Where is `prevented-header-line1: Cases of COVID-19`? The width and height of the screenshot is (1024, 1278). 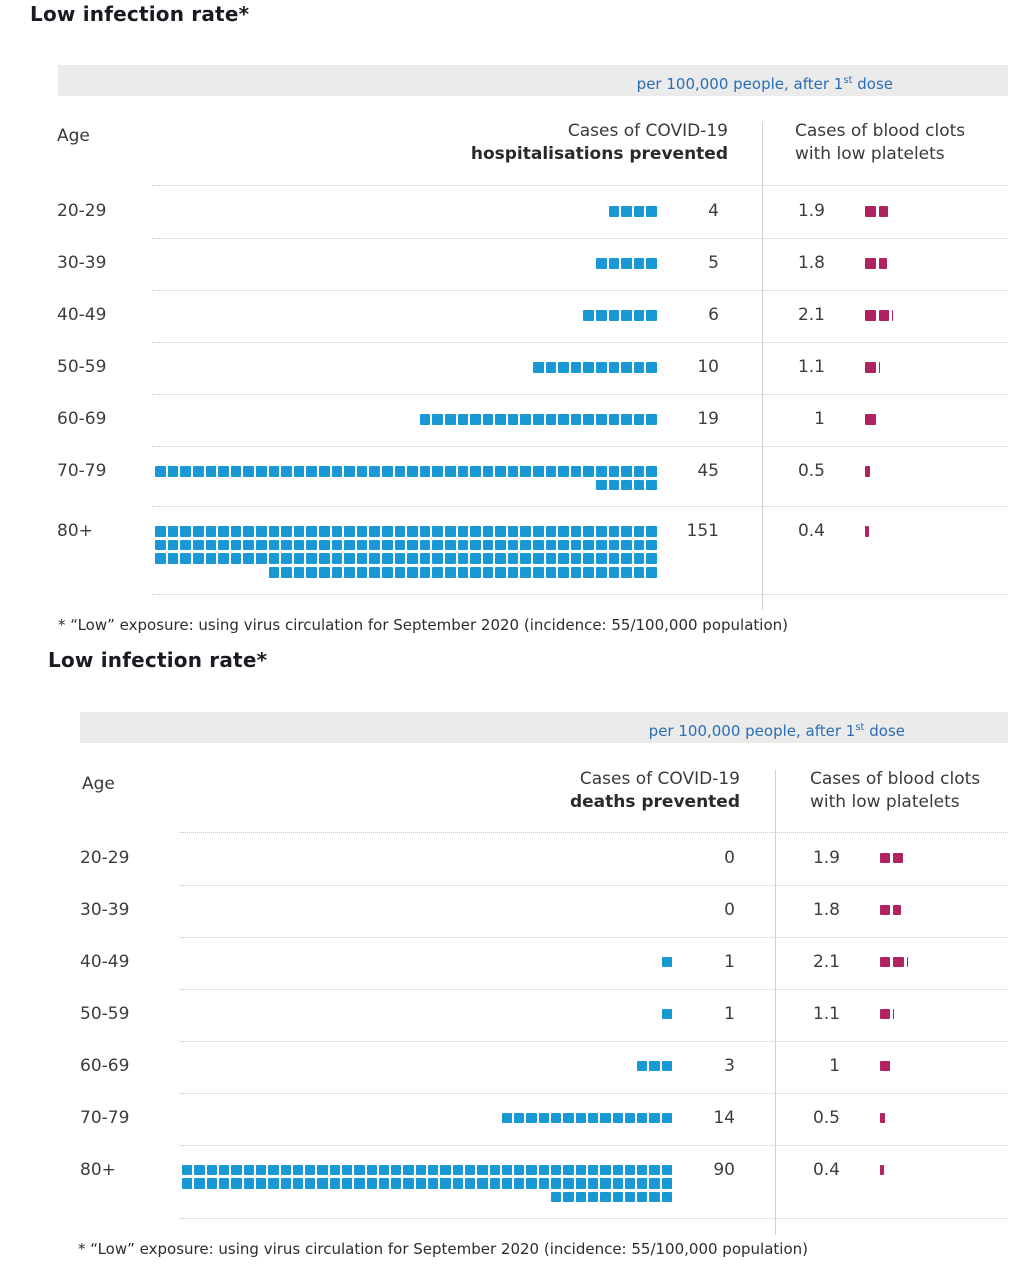 prevented-header-line1: Cases of COVID-19 is located at coordinates (647, 131).